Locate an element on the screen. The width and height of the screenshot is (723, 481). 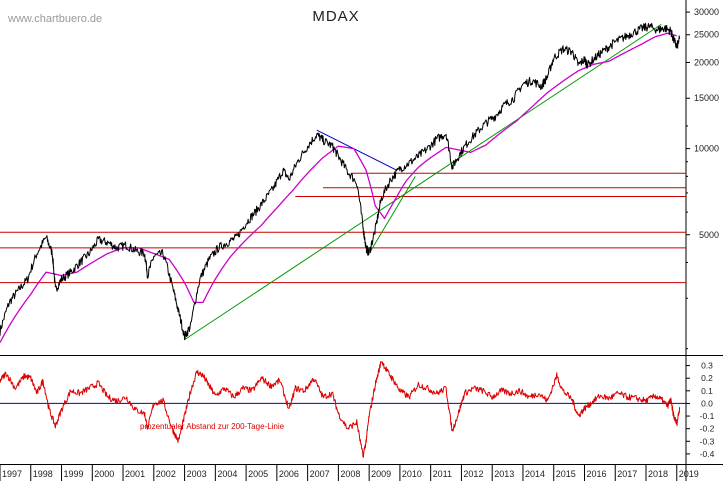
chart-title: MDAX is located at coordinates (335, 16).